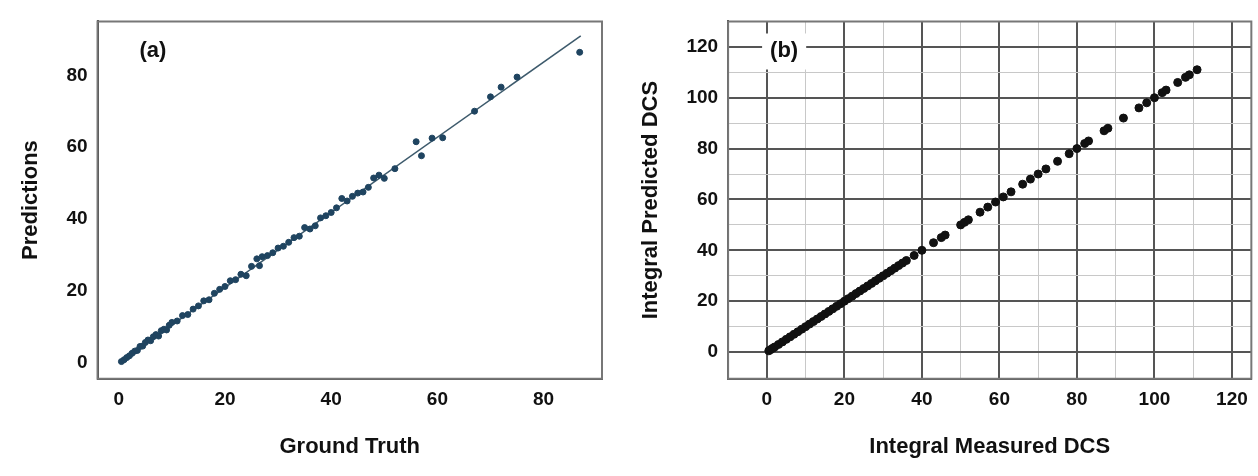 The height and width of the screenshot is (476, 1258). What do you see at coordinates (350, 445) in the screenshot?
I see `x-axis-title: Ground Truth` at bounding box center [350, 445].